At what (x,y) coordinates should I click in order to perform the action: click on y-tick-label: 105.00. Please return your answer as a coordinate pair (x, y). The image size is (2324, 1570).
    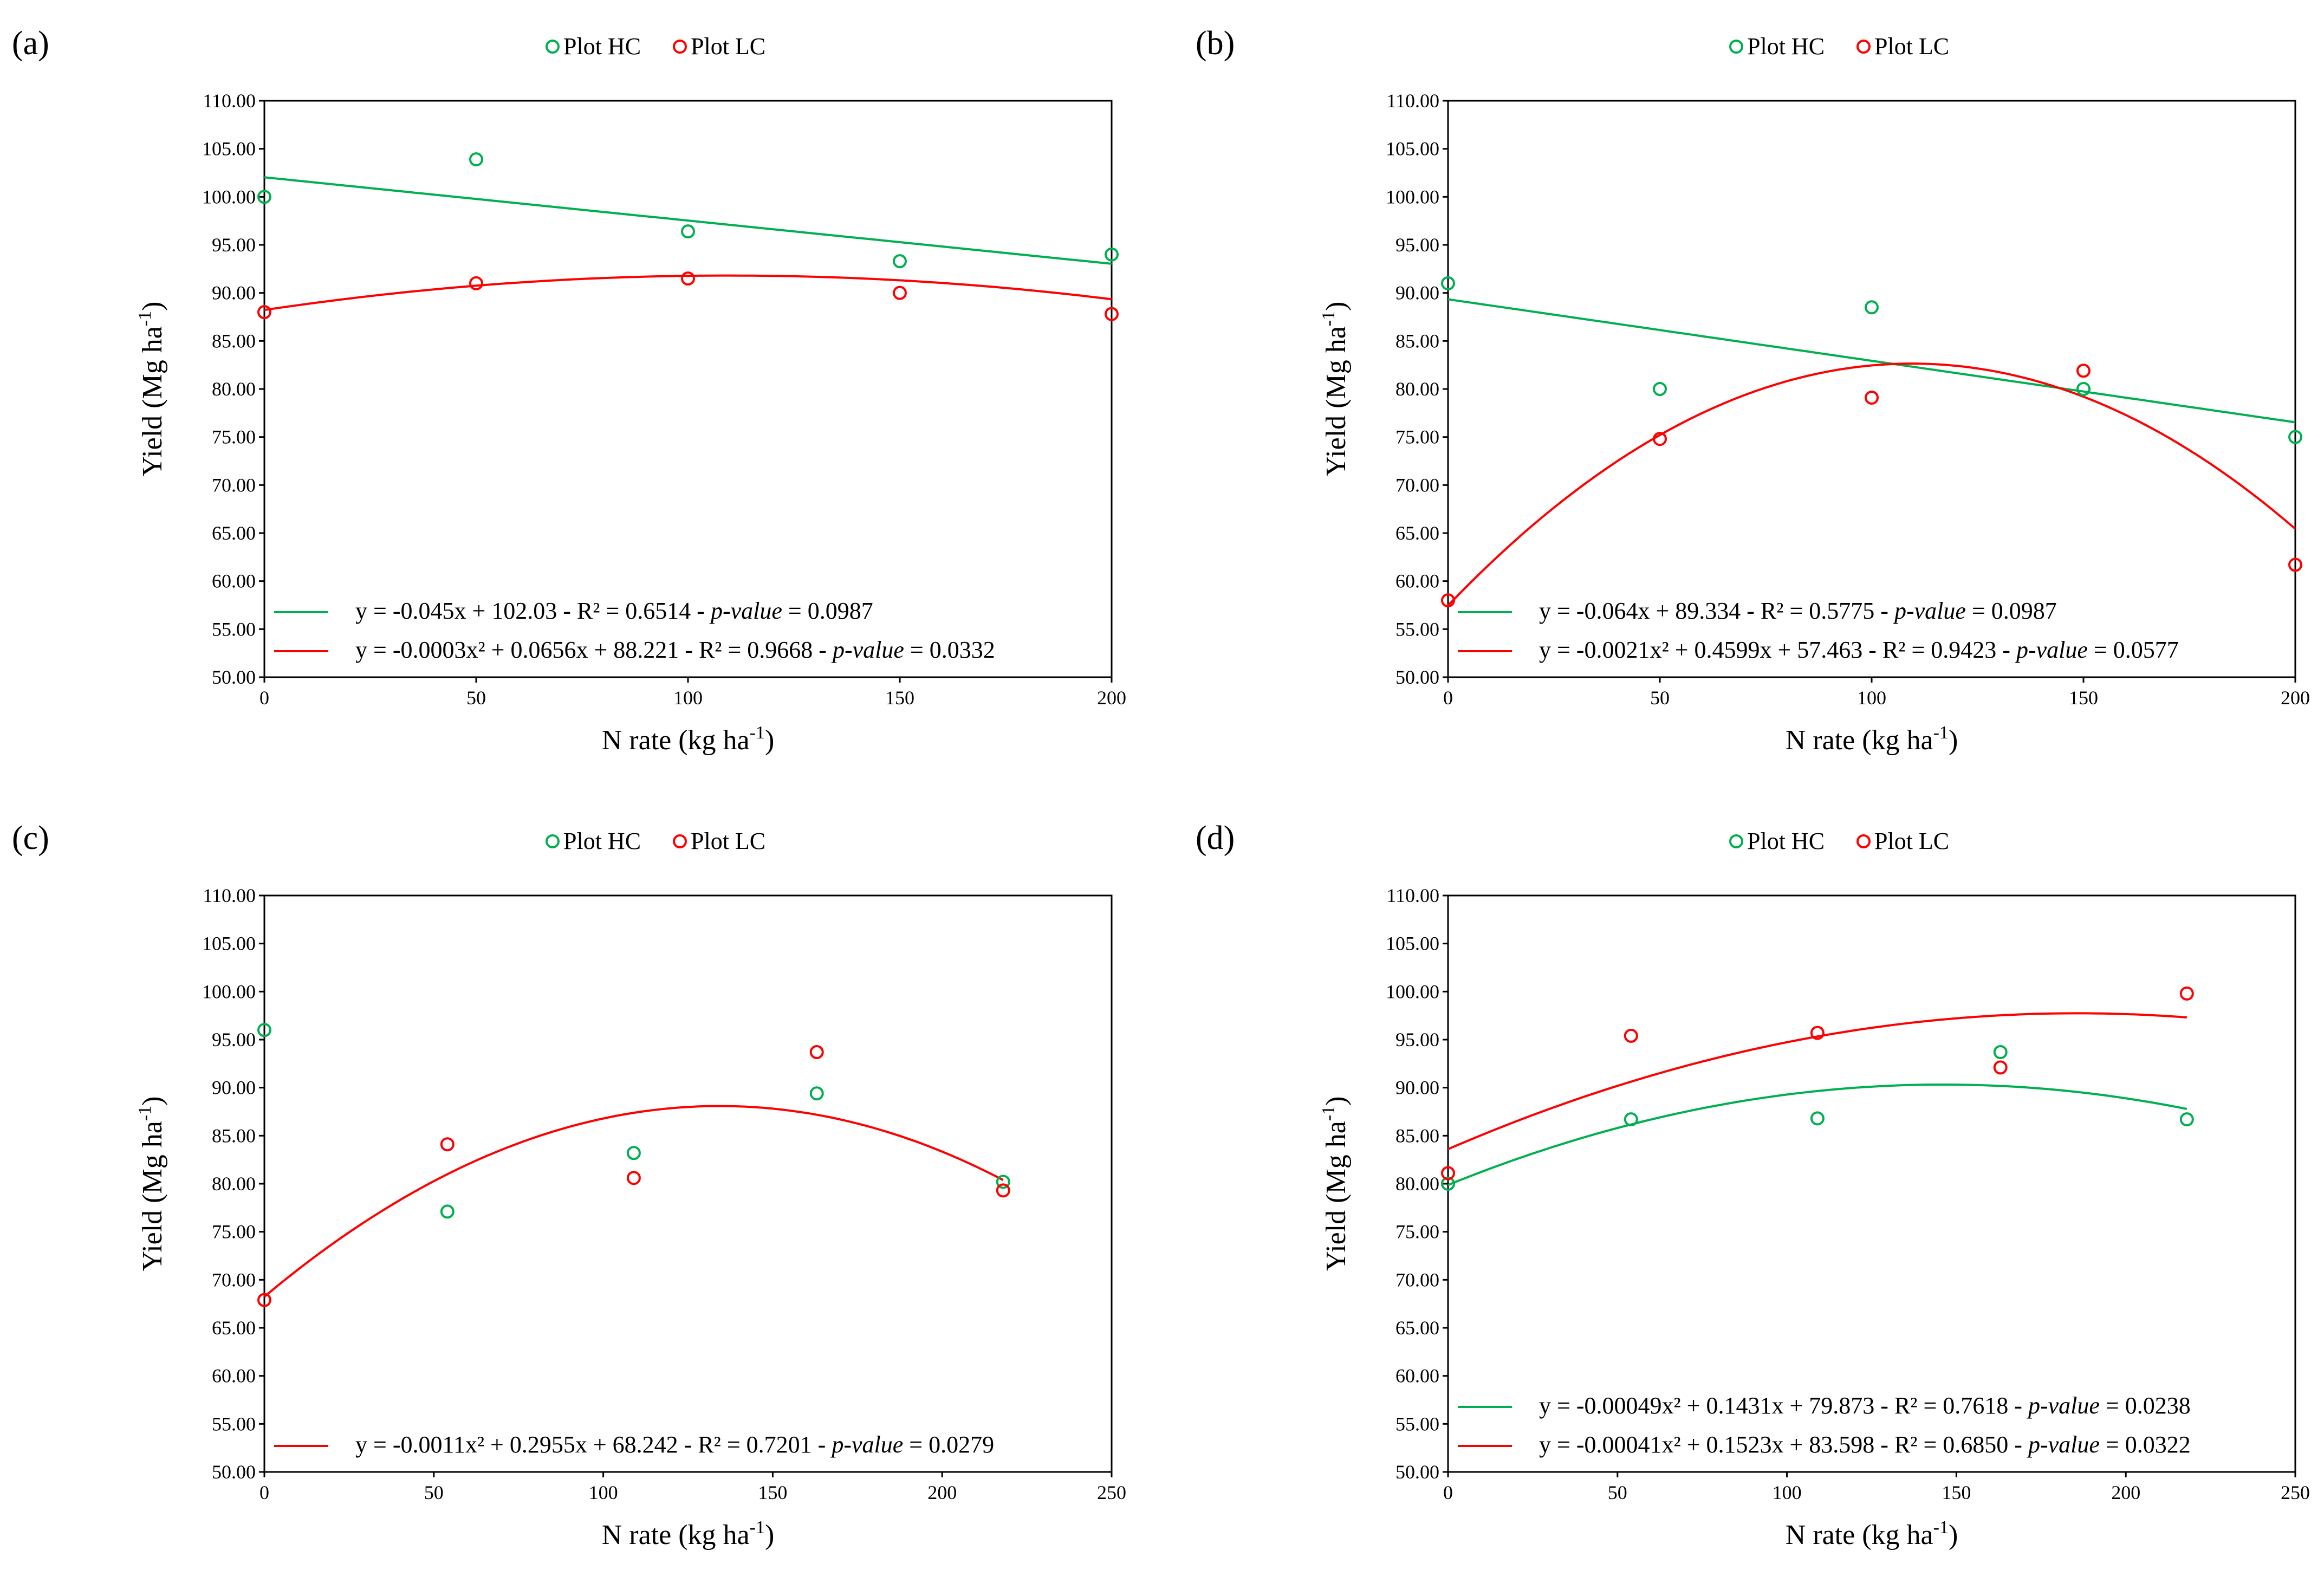
    Looking at the image, I should click on (1412, 944).